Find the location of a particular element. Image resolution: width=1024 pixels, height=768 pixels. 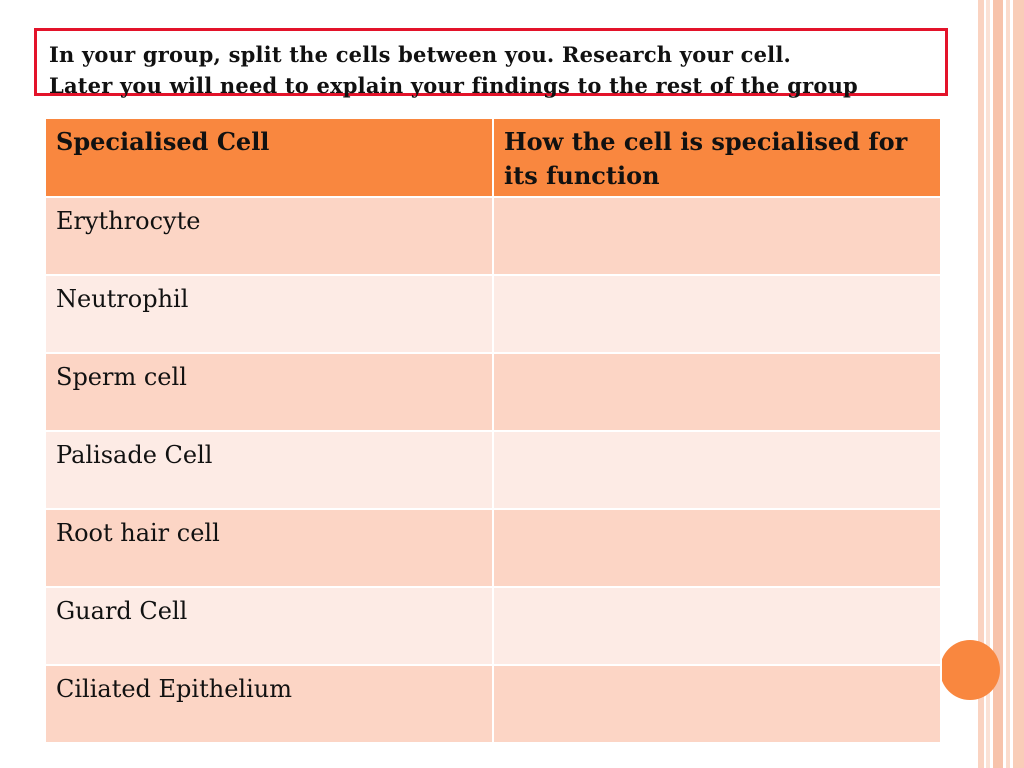

table-row: Sperm cell is located at coordinates (493, 392).